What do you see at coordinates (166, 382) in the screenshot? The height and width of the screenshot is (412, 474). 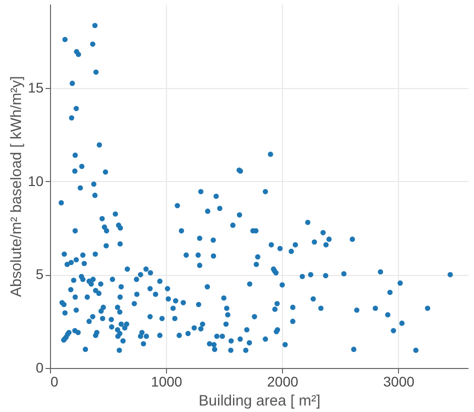 I see `x-tick-label: 1000` at bounding box center [166, 382].